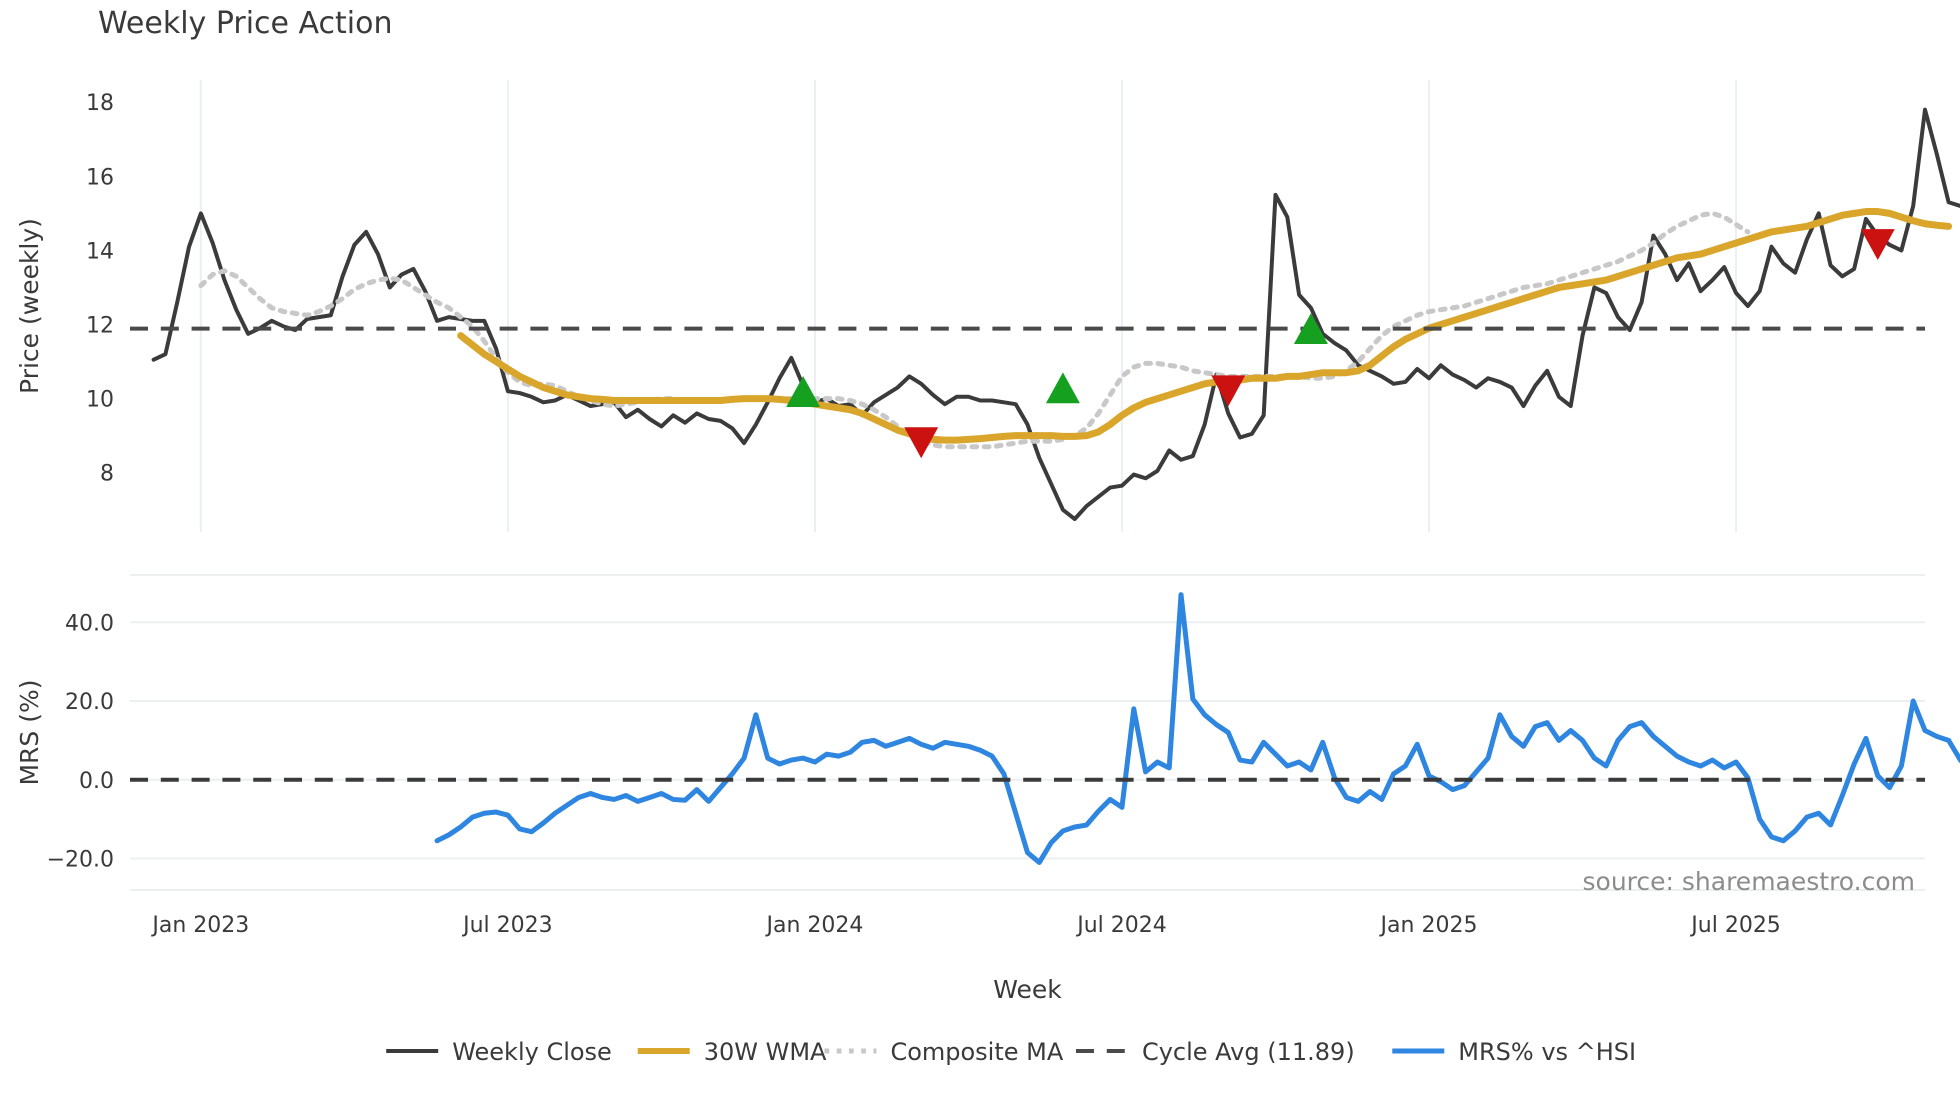  Describe the element at coordinates (29, 732) in the screenshot. I see `y-axis-label: MRS (%)` at that location.